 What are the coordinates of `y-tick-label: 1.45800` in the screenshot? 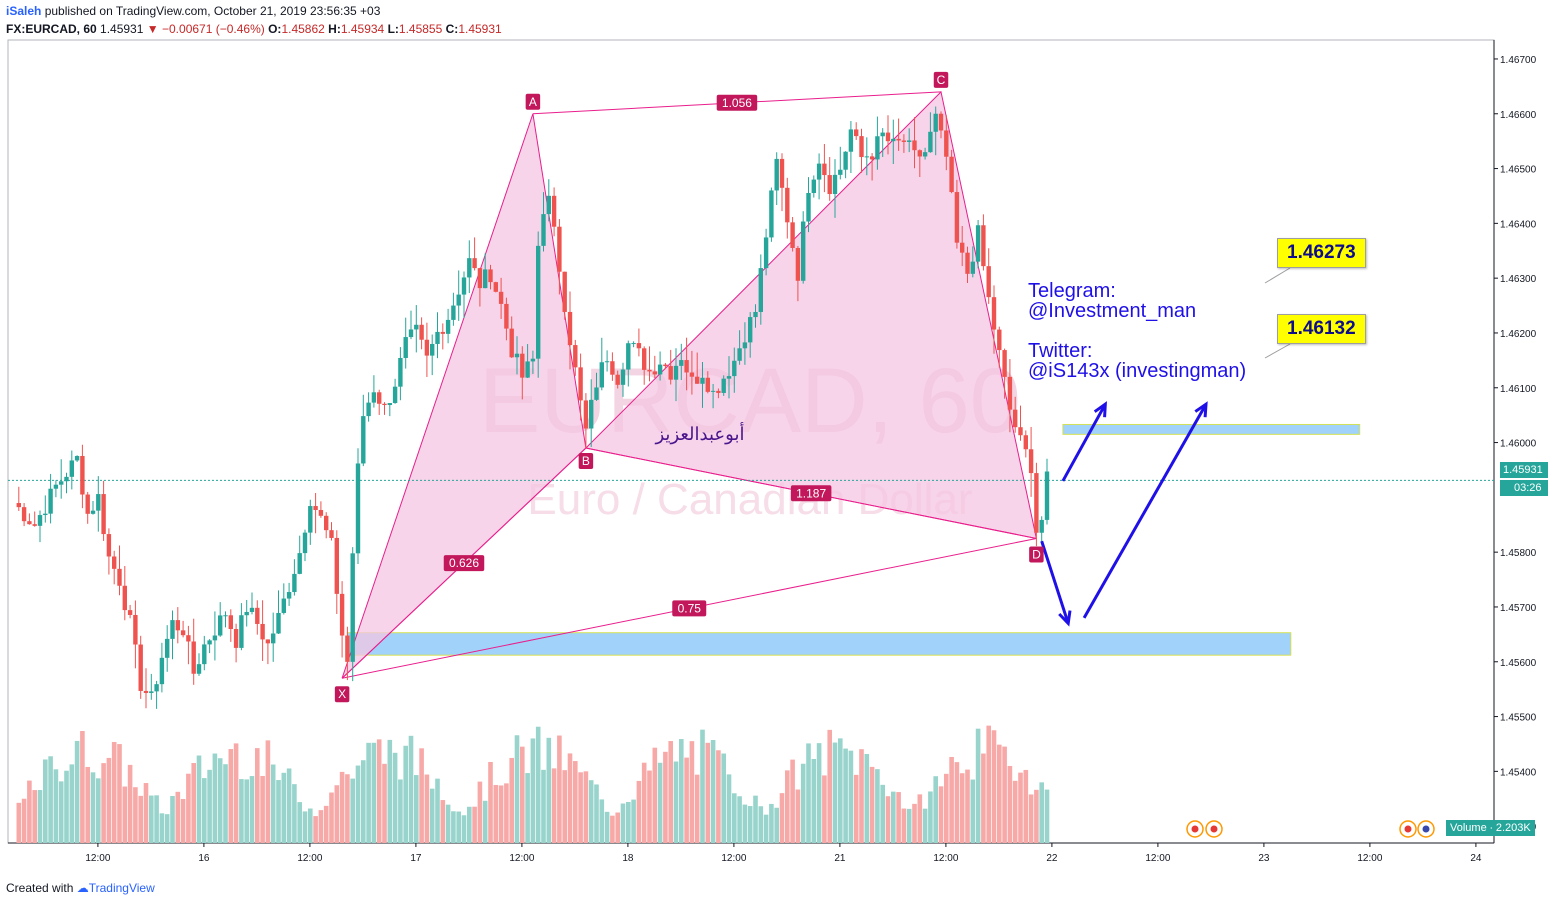 It's located at (1518, 553).